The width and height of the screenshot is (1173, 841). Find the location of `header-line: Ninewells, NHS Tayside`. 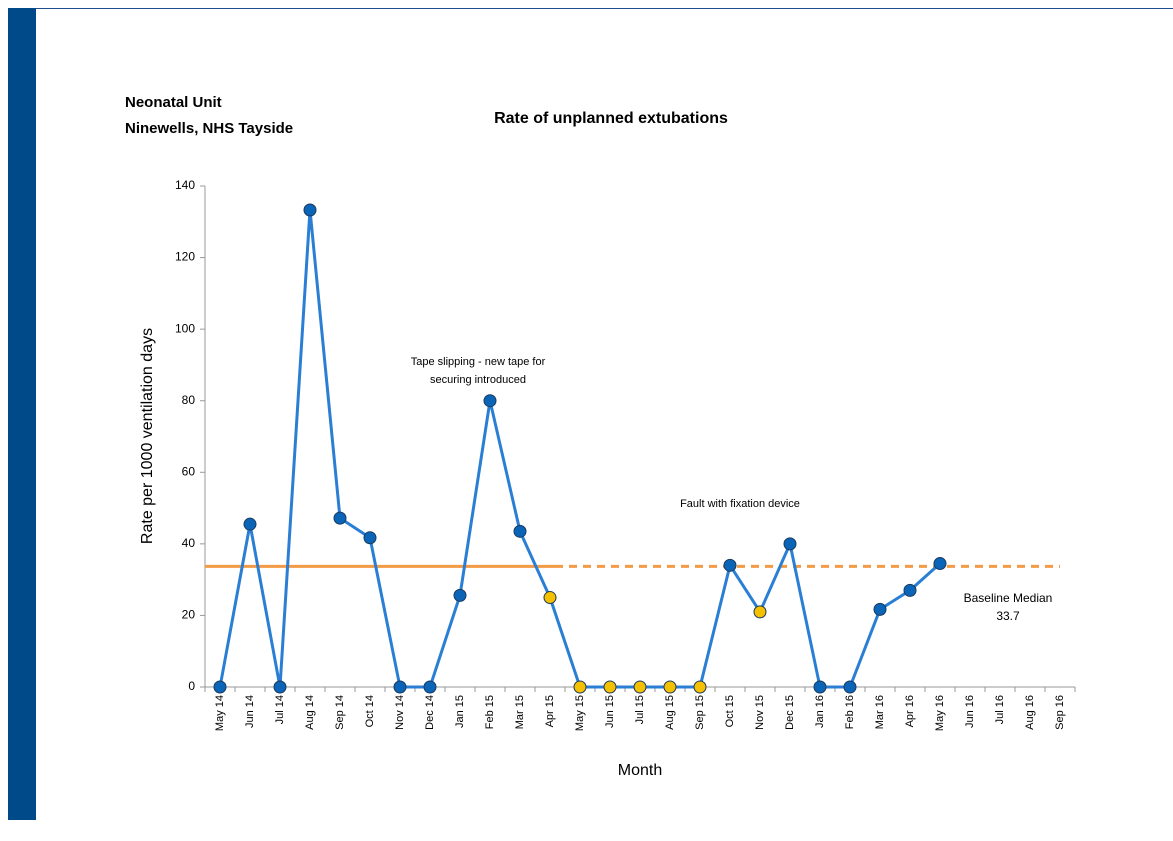

header-line: Ninewells, NHS Tayside is located at coordinates (209, 128).